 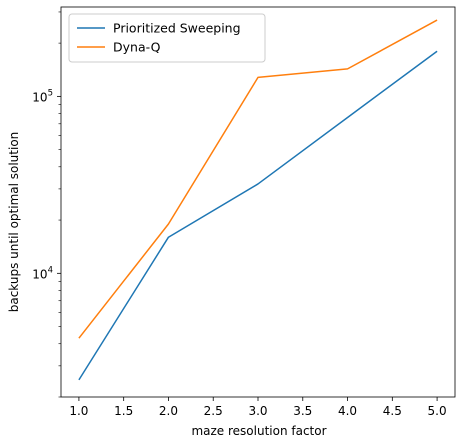 I want to click on x-tick-label: 3.5, so click(x=302, y=411).